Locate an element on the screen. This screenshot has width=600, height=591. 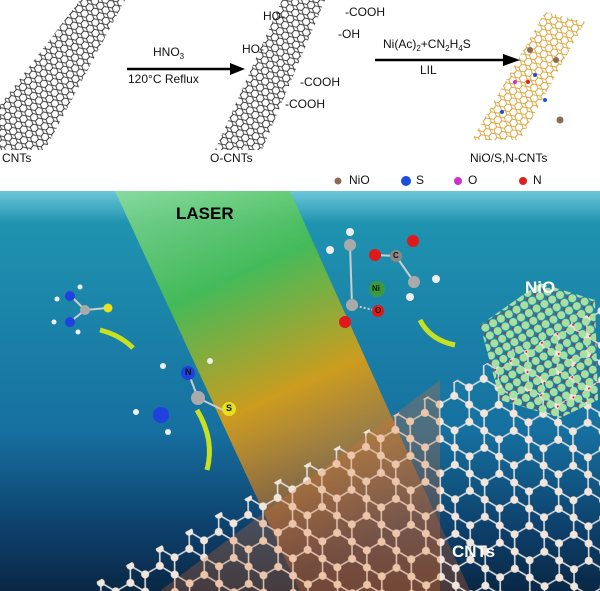
arrow2-condition: LIL is located at coordinates (428, 70).